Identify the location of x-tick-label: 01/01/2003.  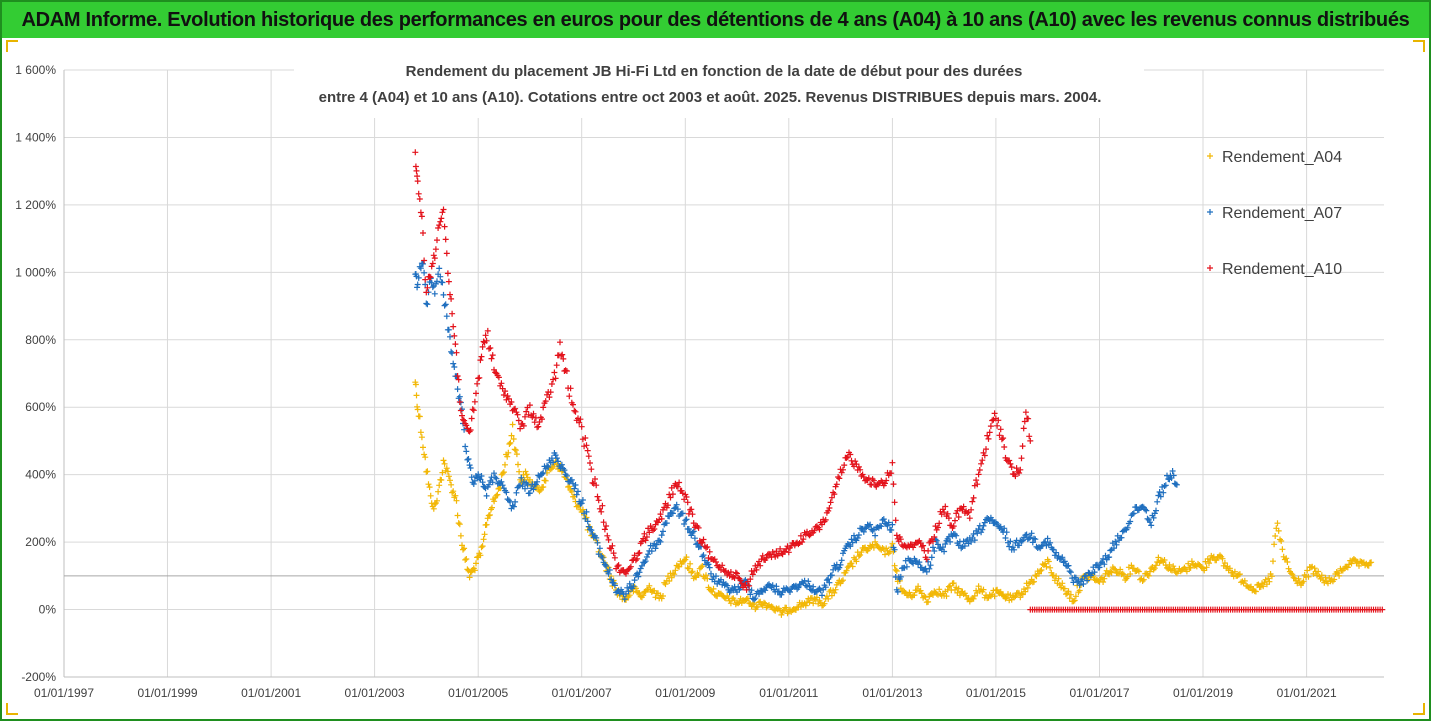
(375, 693).